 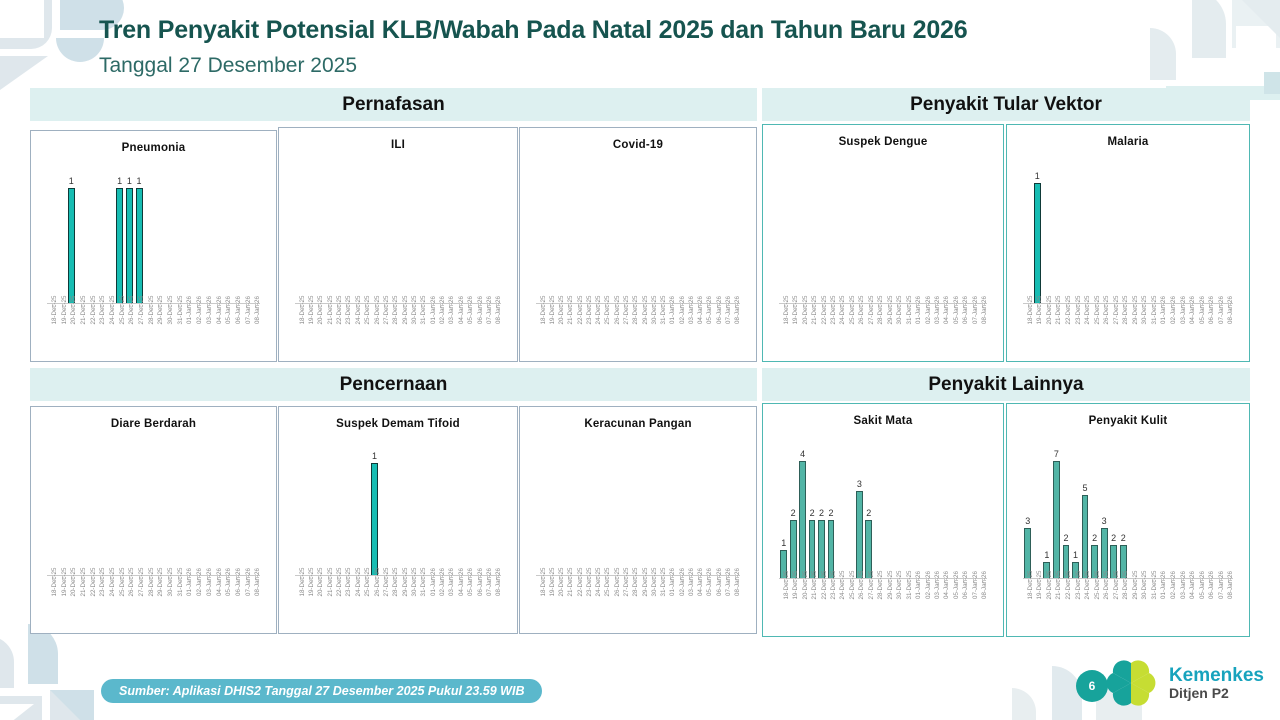 I want to click on x-tick: 04-Jan-26, so click(x=459, y=595).